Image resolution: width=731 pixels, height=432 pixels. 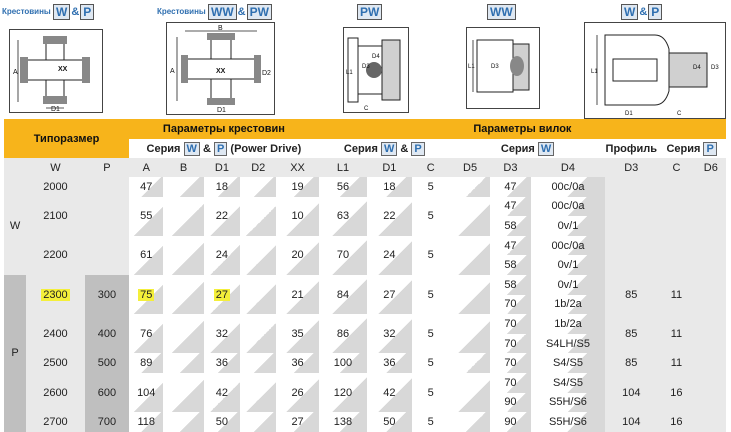 I want to click on series-box: WW, so click(x=222, y=12).